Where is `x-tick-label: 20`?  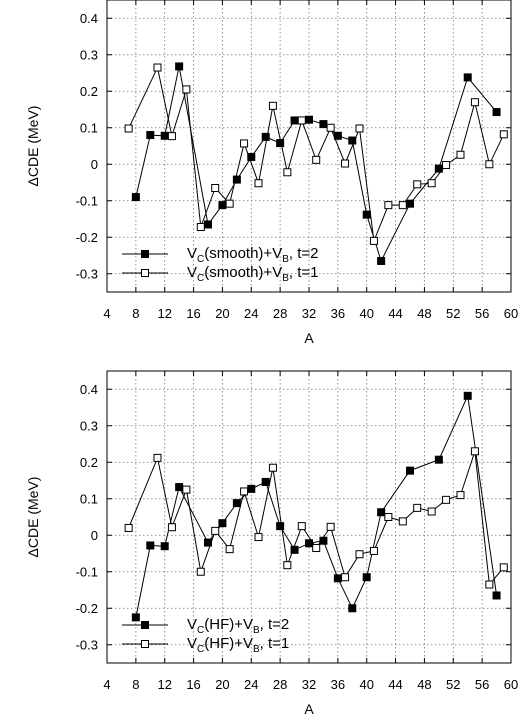
x-tick-label: 20 is located at coordinates (222, 684).